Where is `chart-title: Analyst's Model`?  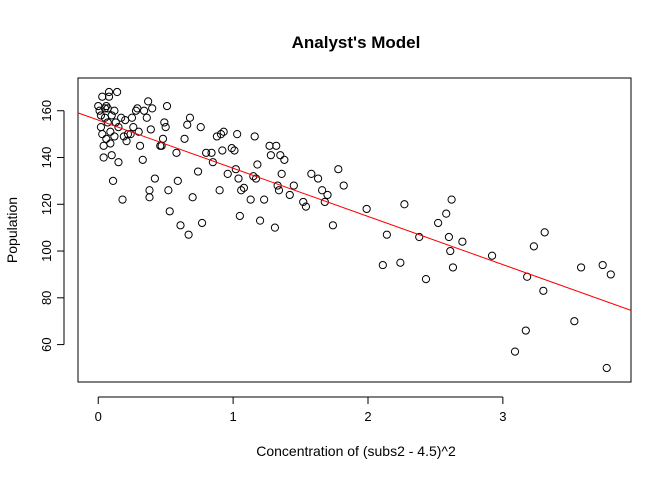
chart-title: Analyst's Model is located at coordinates (356, 42).